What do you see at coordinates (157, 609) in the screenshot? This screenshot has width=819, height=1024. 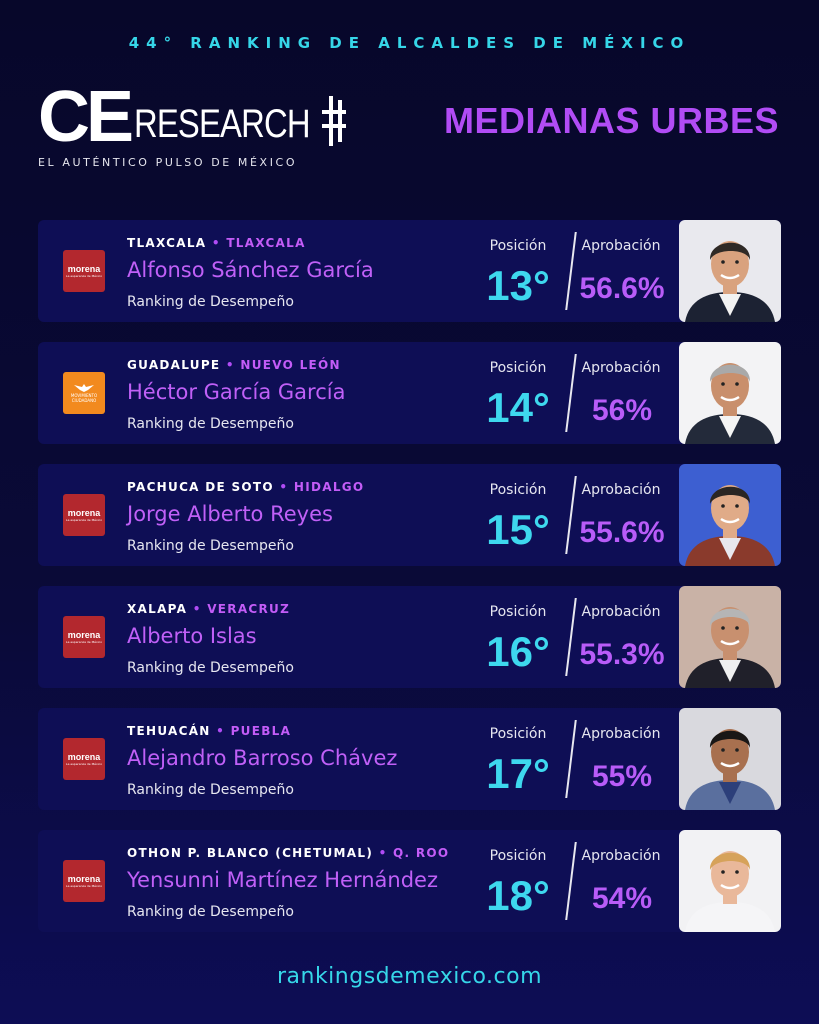 I see `city: XALAPA` at bounding box center [157, 609].